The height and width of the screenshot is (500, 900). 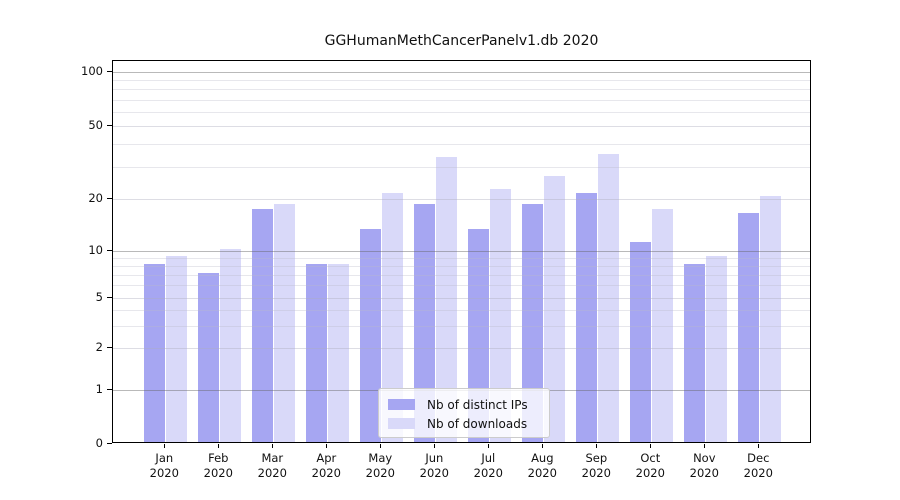 I want to click on month-label: May, so click(x=380, y=458).